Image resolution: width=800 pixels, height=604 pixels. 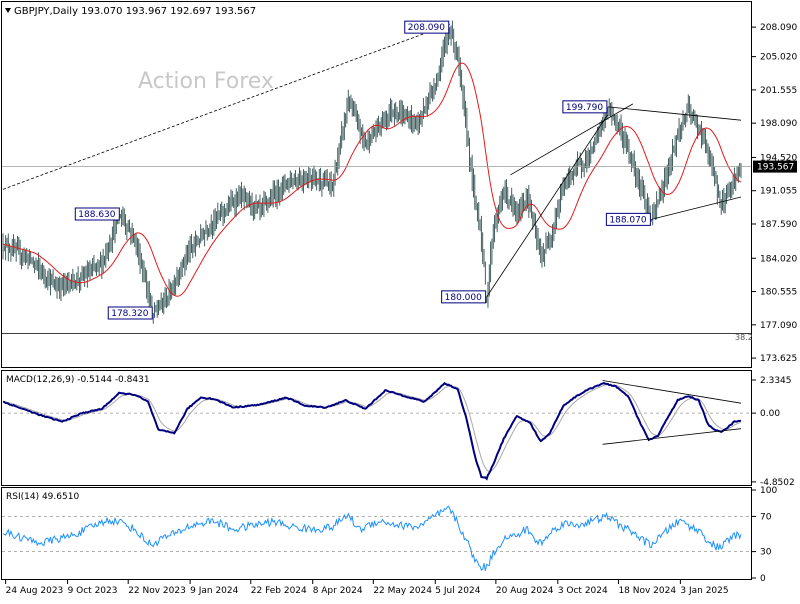 I want to click on price-y-tick-label: 180.555, so click(x=778, y=293).